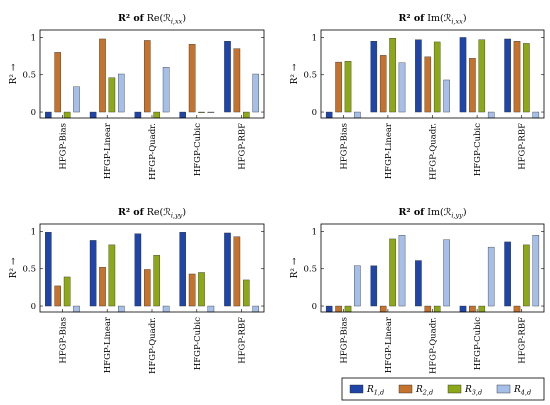 The image size is (550, 405). I want to click on chart-title: R² of Im(ℛi,yy), so click(432, 213).